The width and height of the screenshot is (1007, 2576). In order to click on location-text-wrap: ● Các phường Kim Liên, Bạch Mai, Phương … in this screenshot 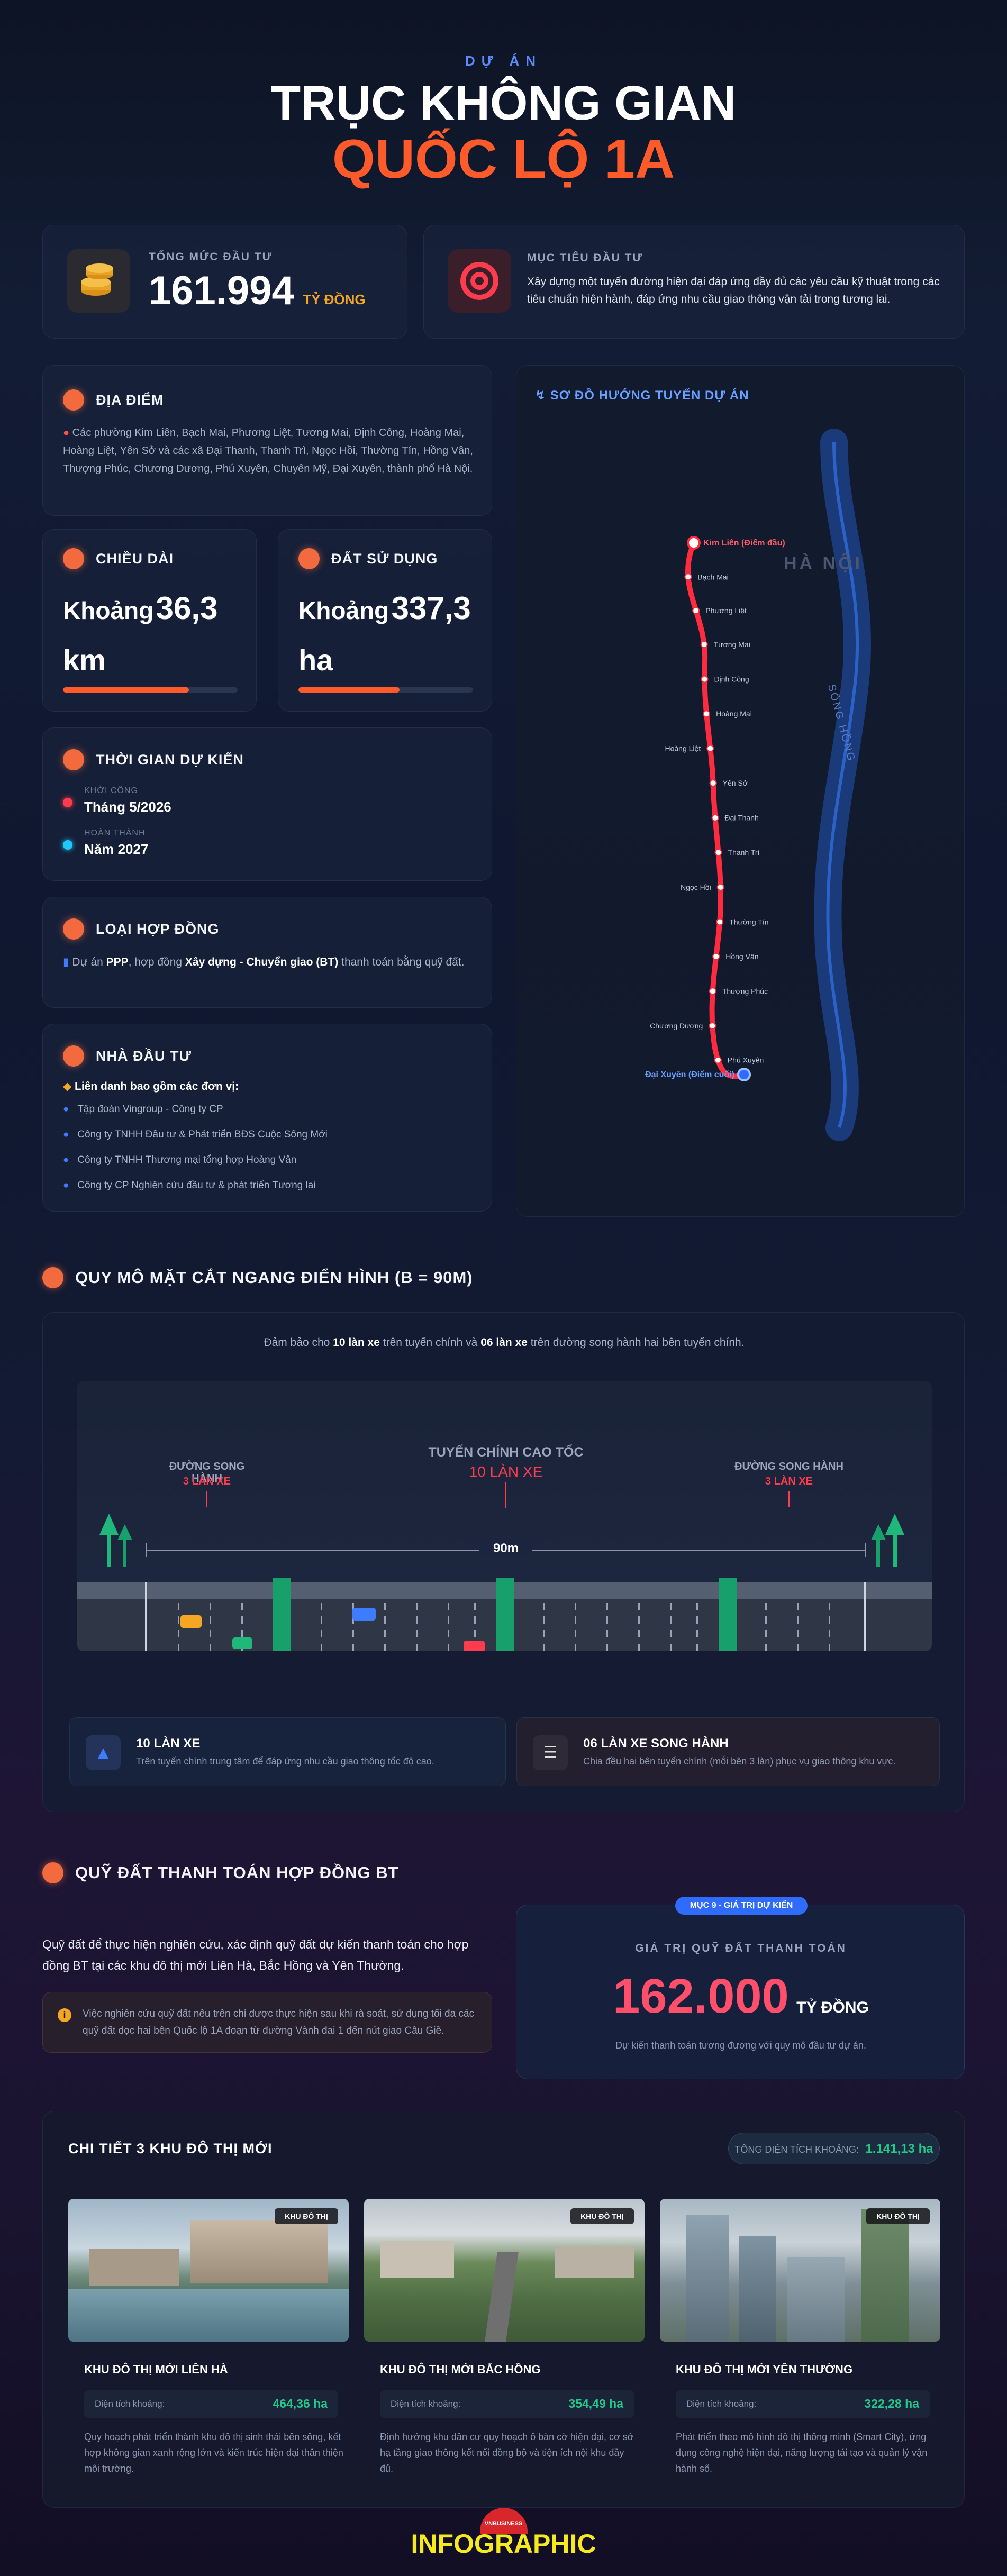, I will do `click(272, 451)`.